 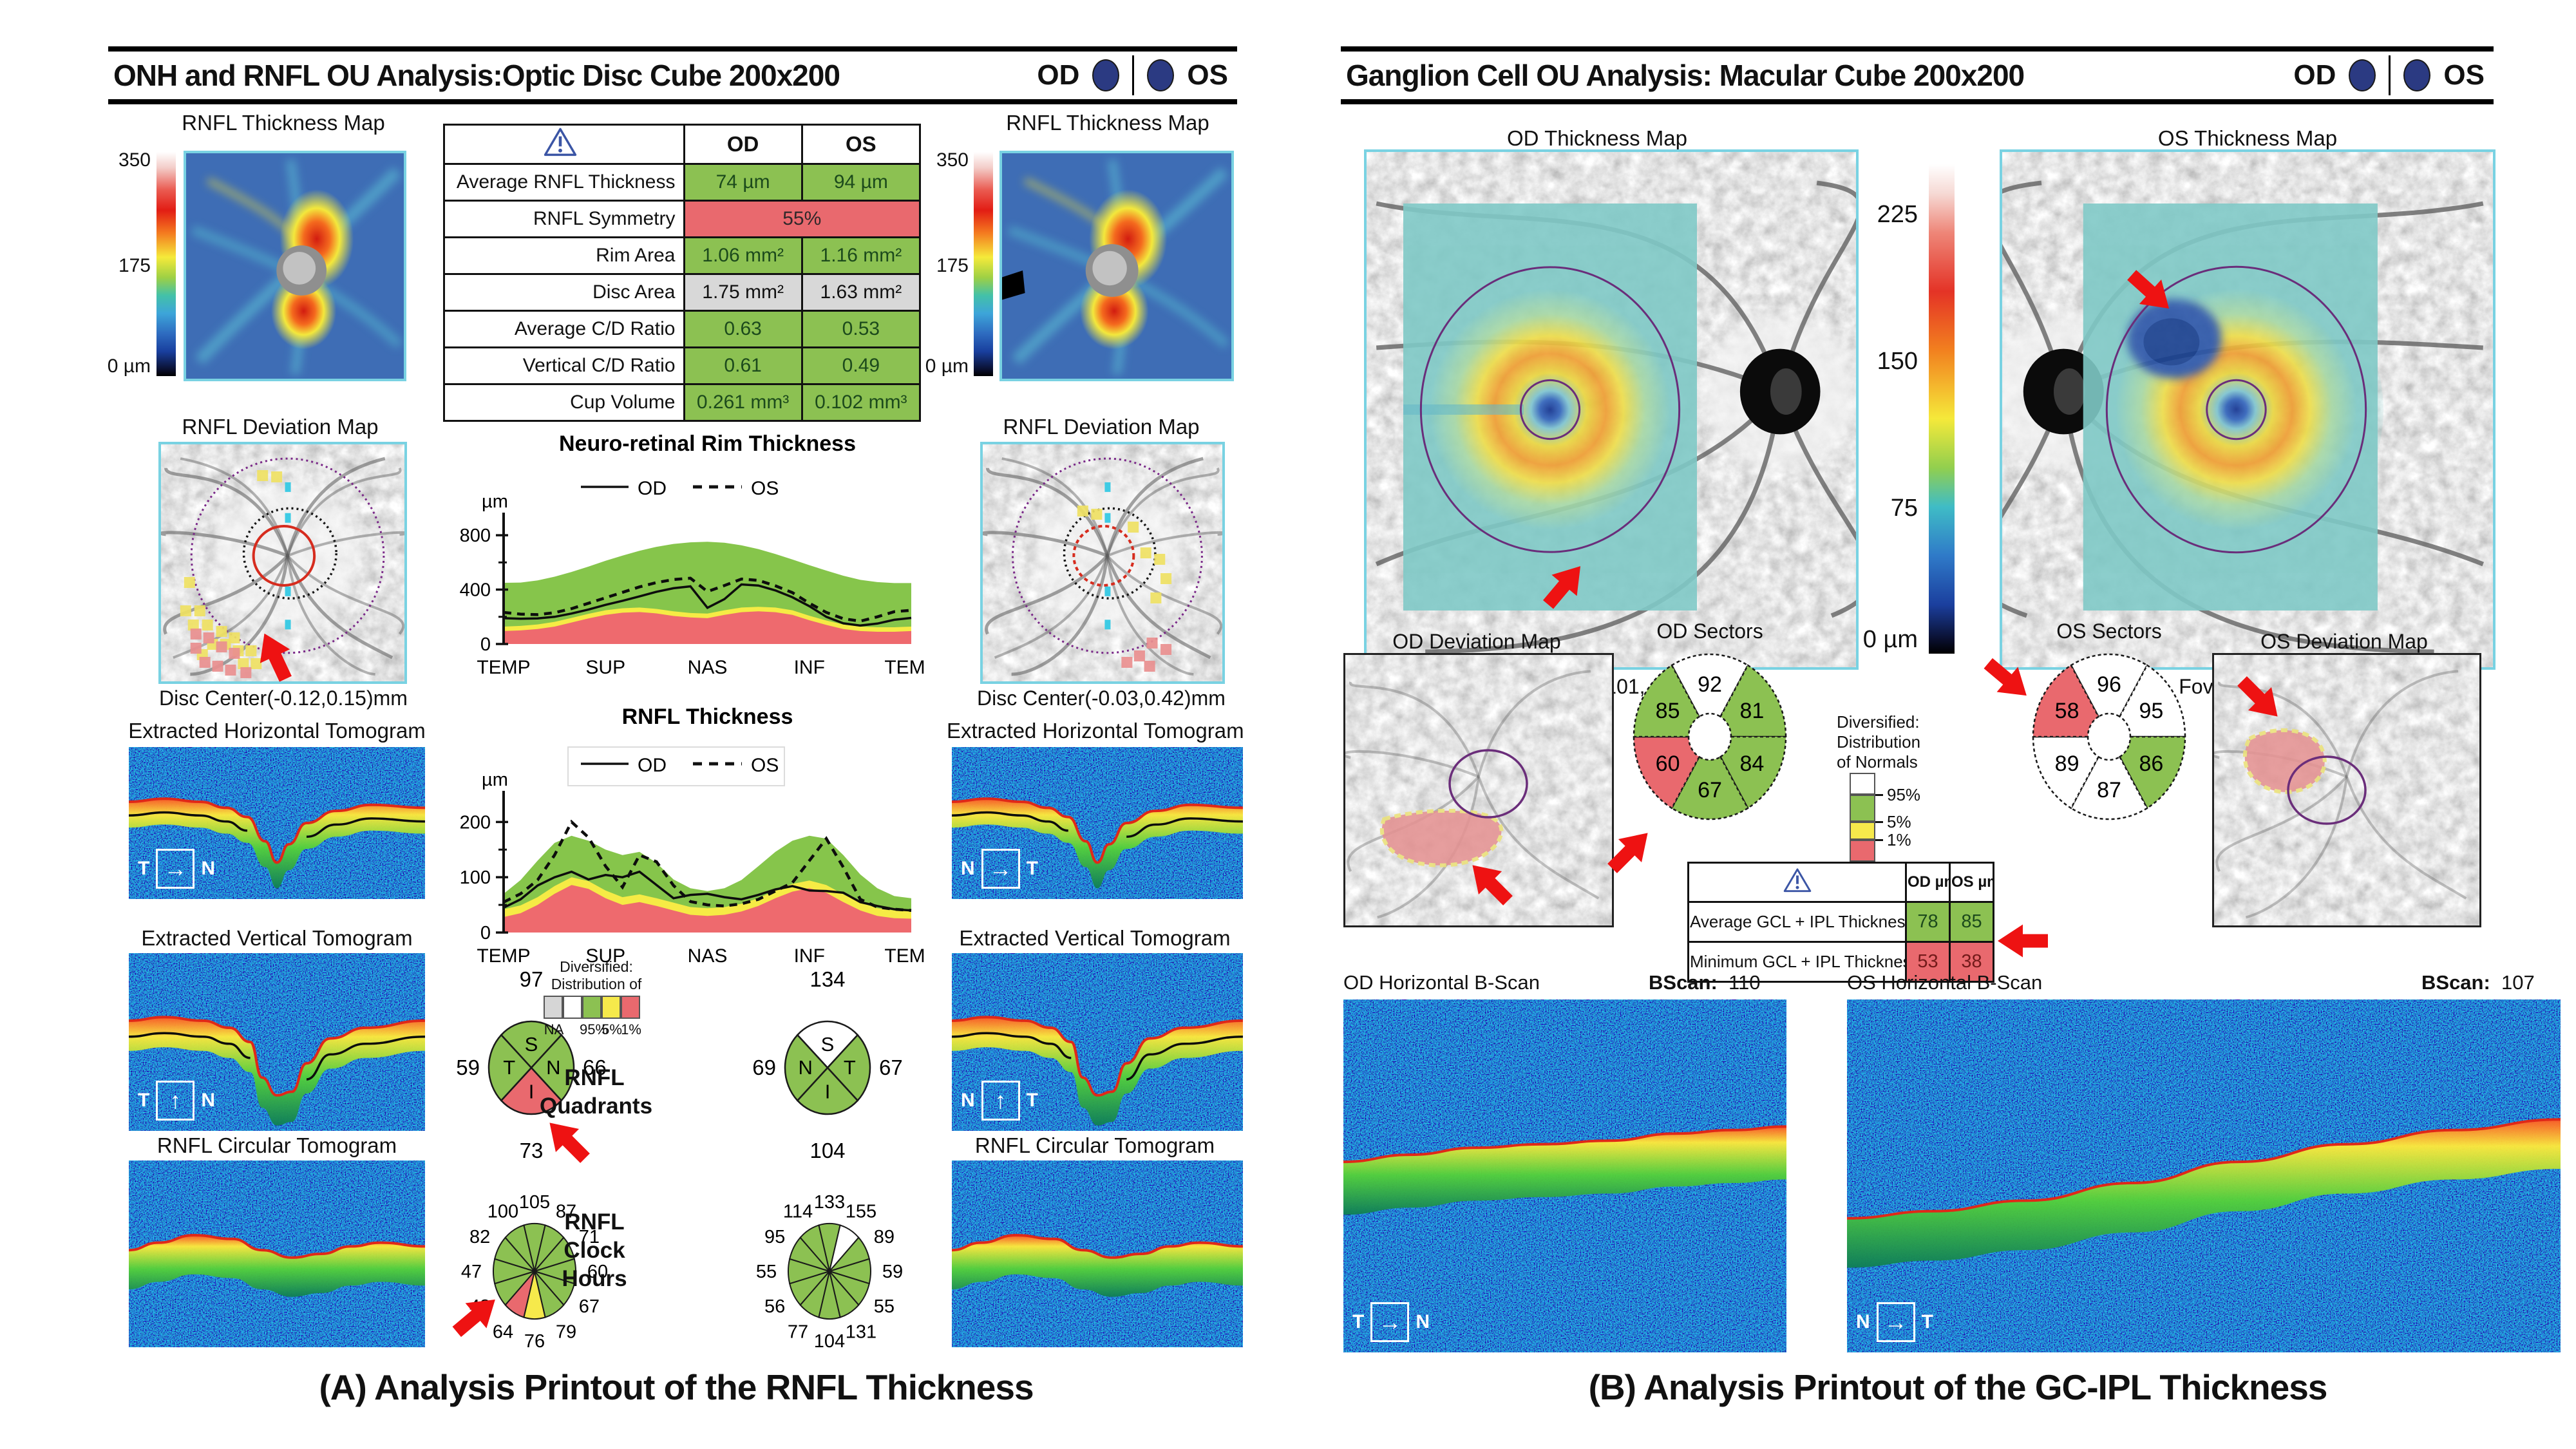 What do you see at coordinates (594, 1251) in the screenshot?
I see `clock-hours-title: RNFL Clock Hours` at bounding box center [594, 1251].